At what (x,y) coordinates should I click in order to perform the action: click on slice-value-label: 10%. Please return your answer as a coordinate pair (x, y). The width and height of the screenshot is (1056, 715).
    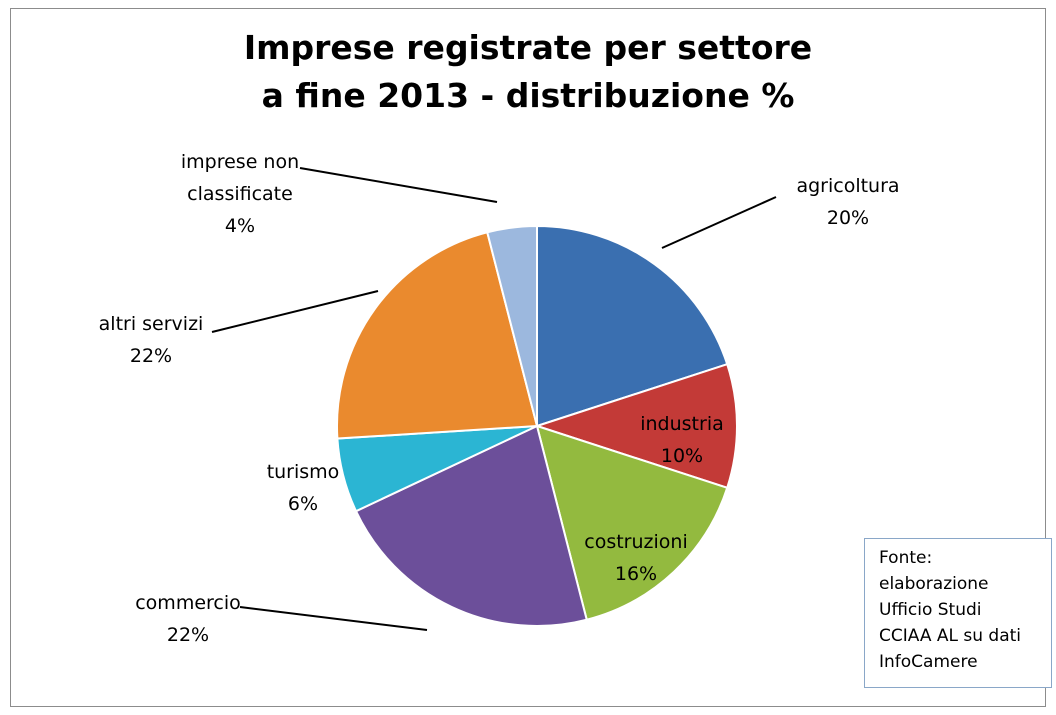
    Looking at the image, I should click on (682, 456).